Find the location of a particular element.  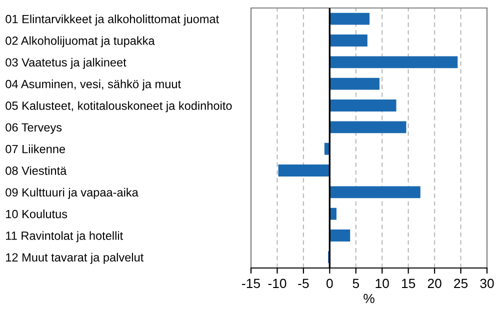

y-tick-label: 08 Viestintä is located at coordinates (36, 170).